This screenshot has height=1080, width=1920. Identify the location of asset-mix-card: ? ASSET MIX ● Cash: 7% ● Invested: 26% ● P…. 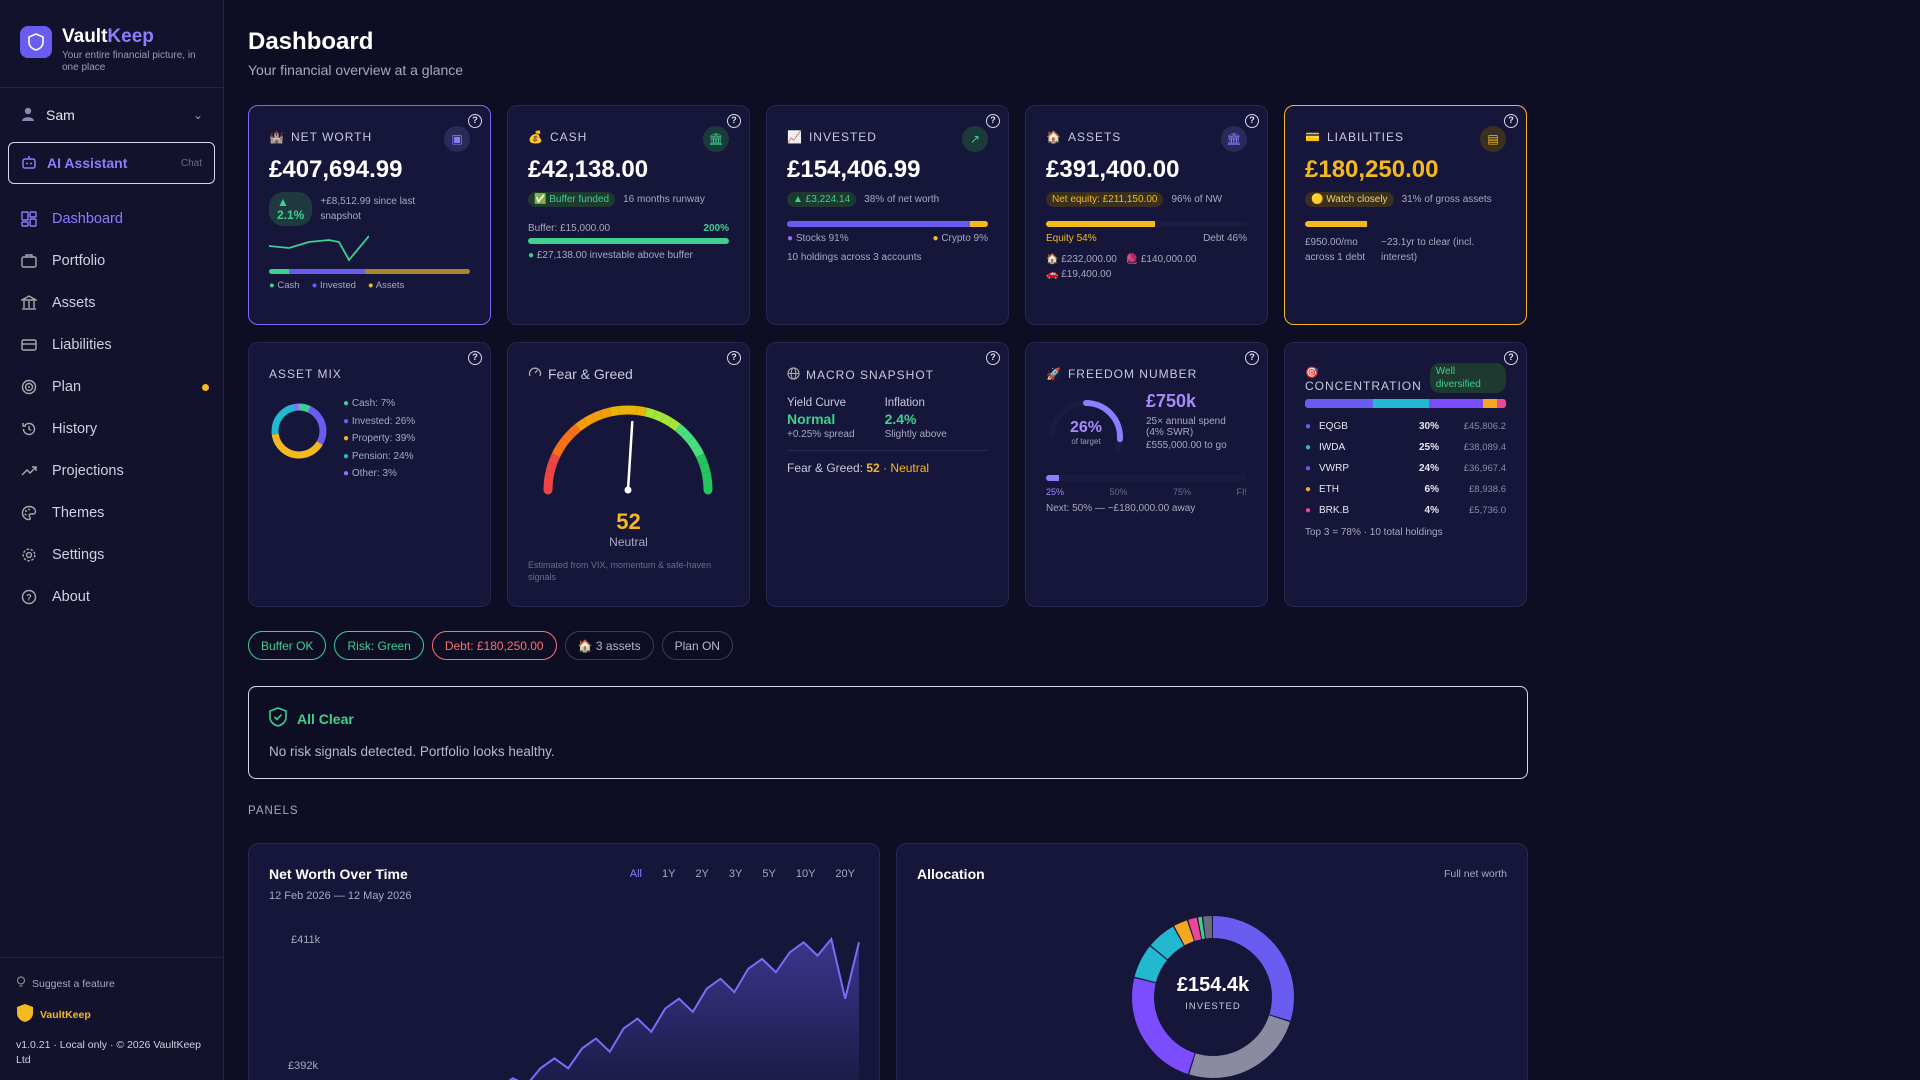
(369, 474).